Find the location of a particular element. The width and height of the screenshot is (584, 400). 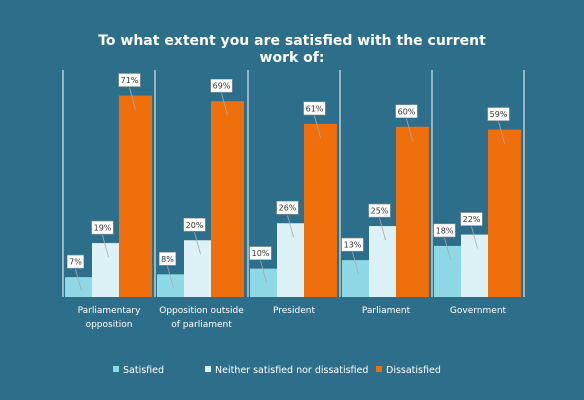

data-label: 71% is located at coordinates (130, 80).